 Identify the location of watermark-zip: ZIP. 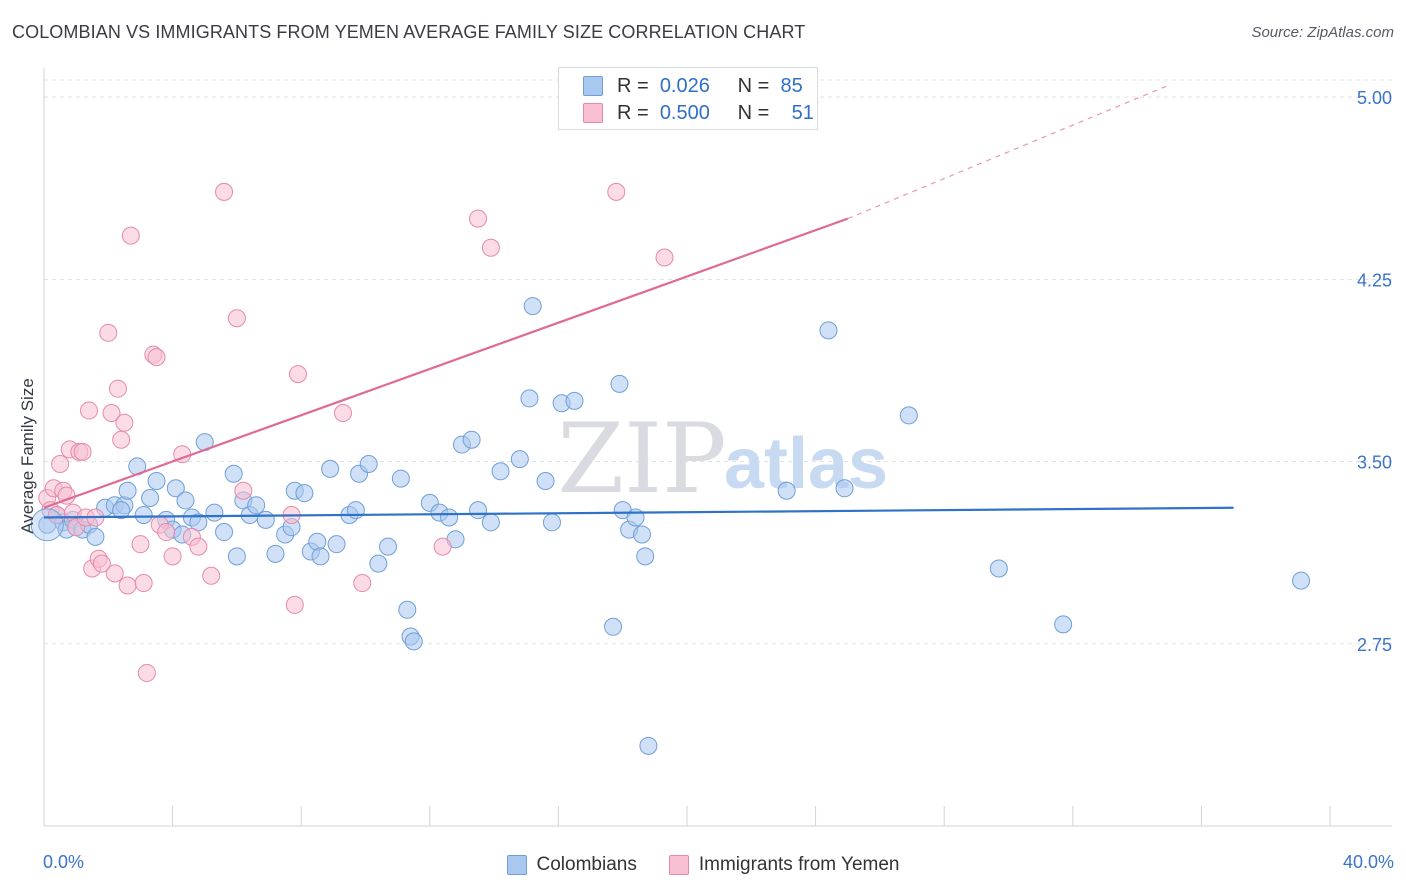
(641, 459).